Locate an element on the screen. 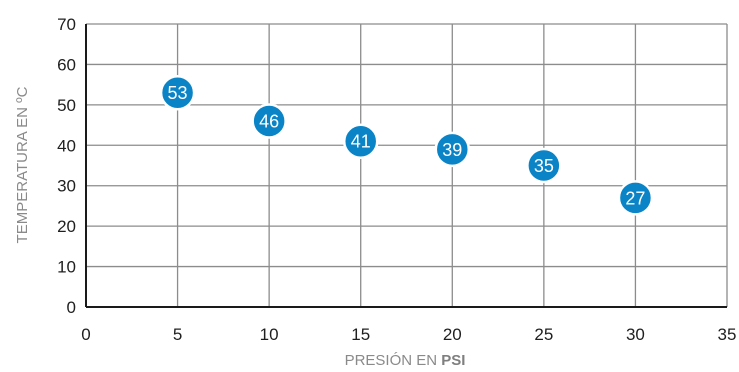 The width and height of the screenshot is (739, 372). x-axis-title-unit: PSI is located at coordinates (453, 360).